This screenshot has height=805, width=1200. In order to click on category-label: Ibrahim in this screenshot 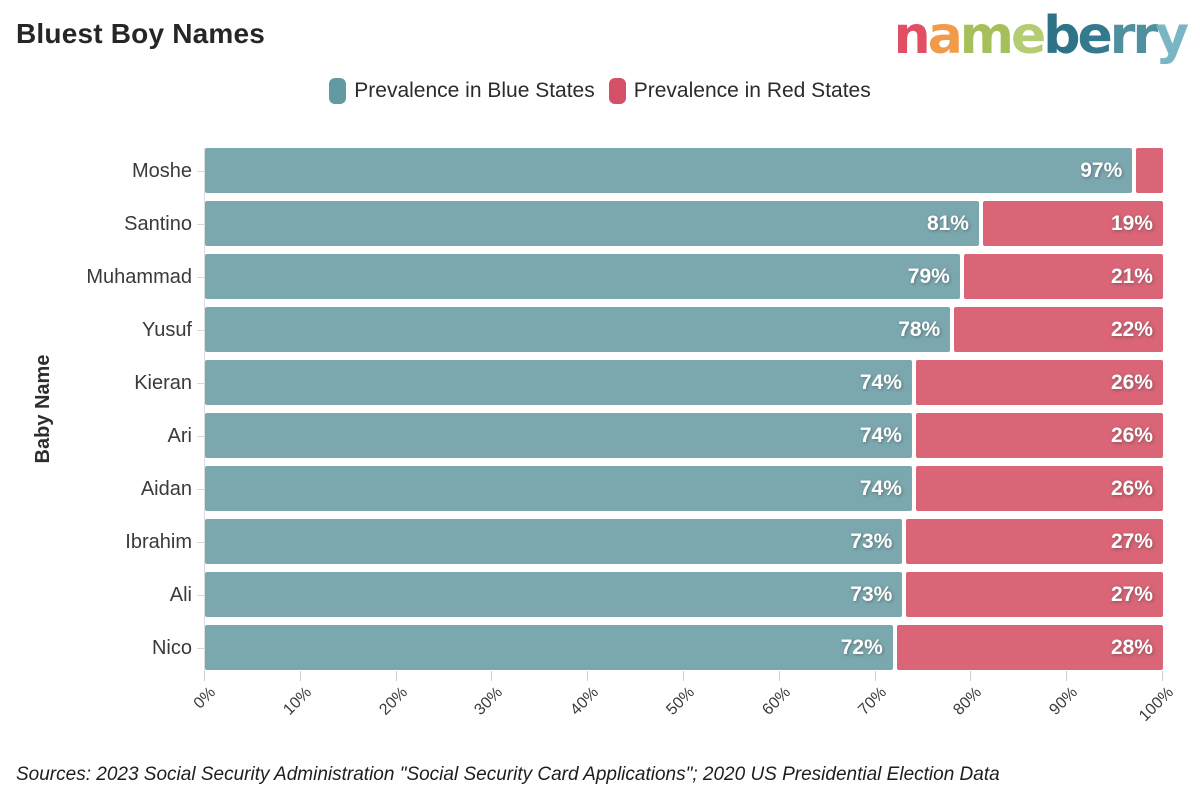, I will do `click(158, 541)`.